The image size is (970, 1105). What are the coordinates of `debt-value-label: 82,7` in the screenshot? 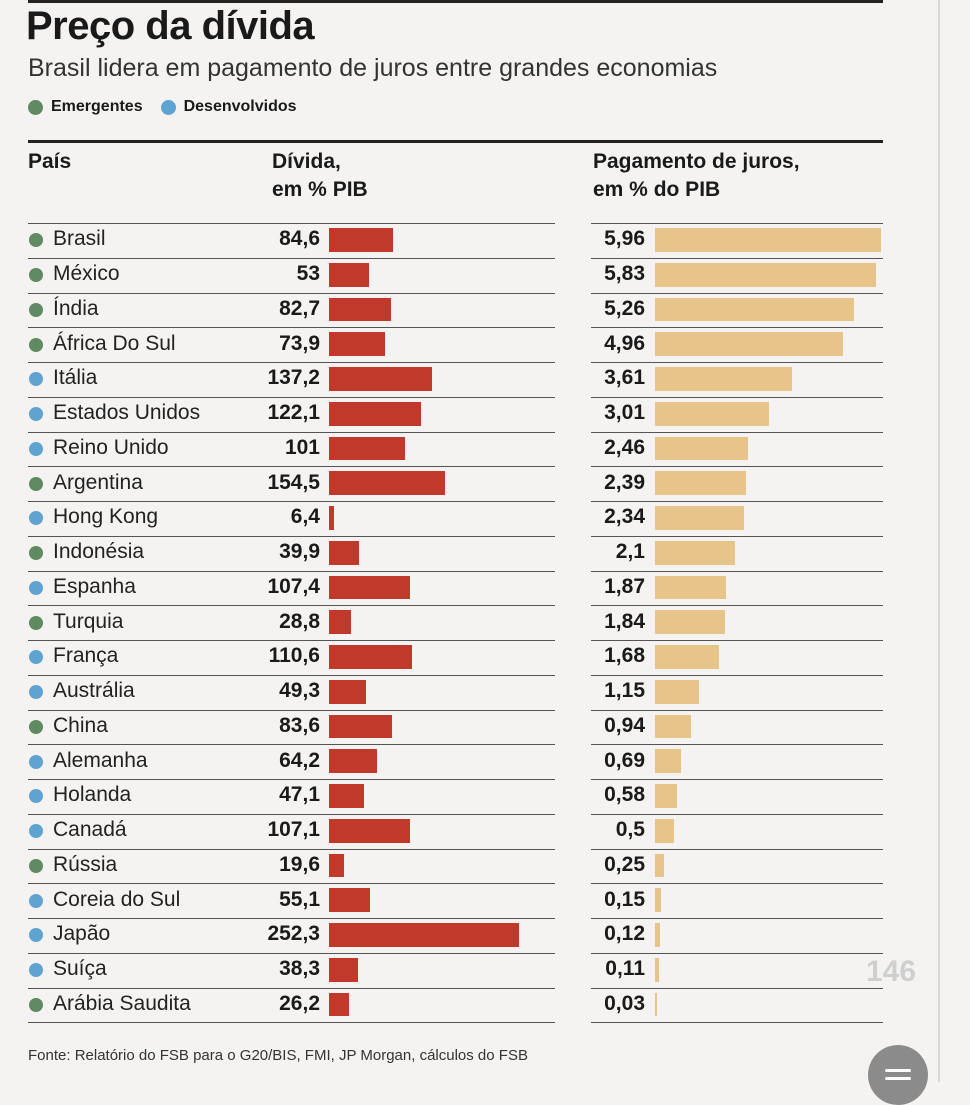 It's located at (299, 308).